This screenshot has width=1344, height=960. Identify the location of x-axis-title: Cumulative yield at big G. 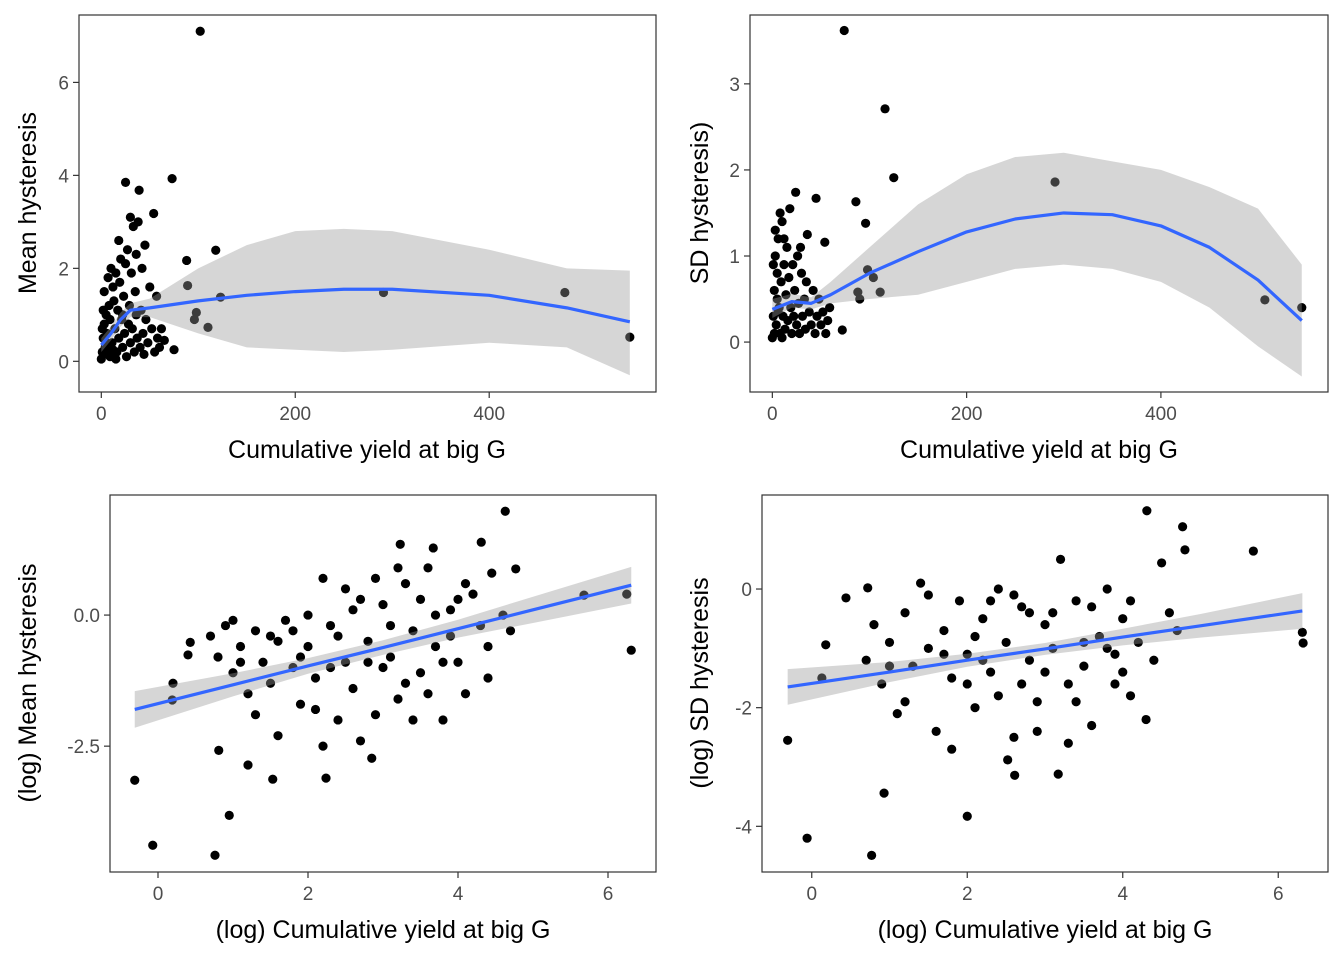
(367, 450).